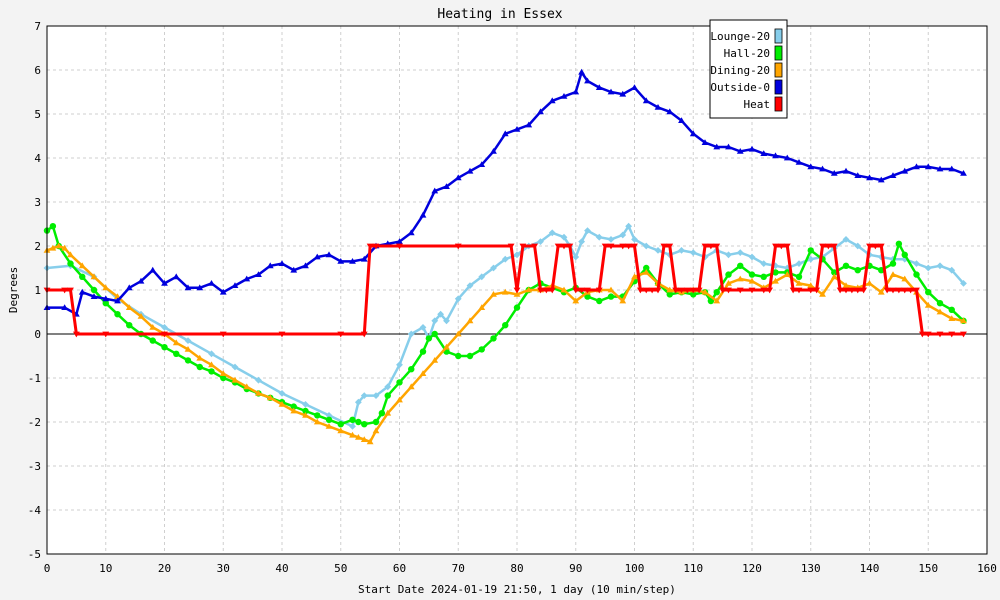  I want to click on x-tick-label: 20, so click(164, 568).